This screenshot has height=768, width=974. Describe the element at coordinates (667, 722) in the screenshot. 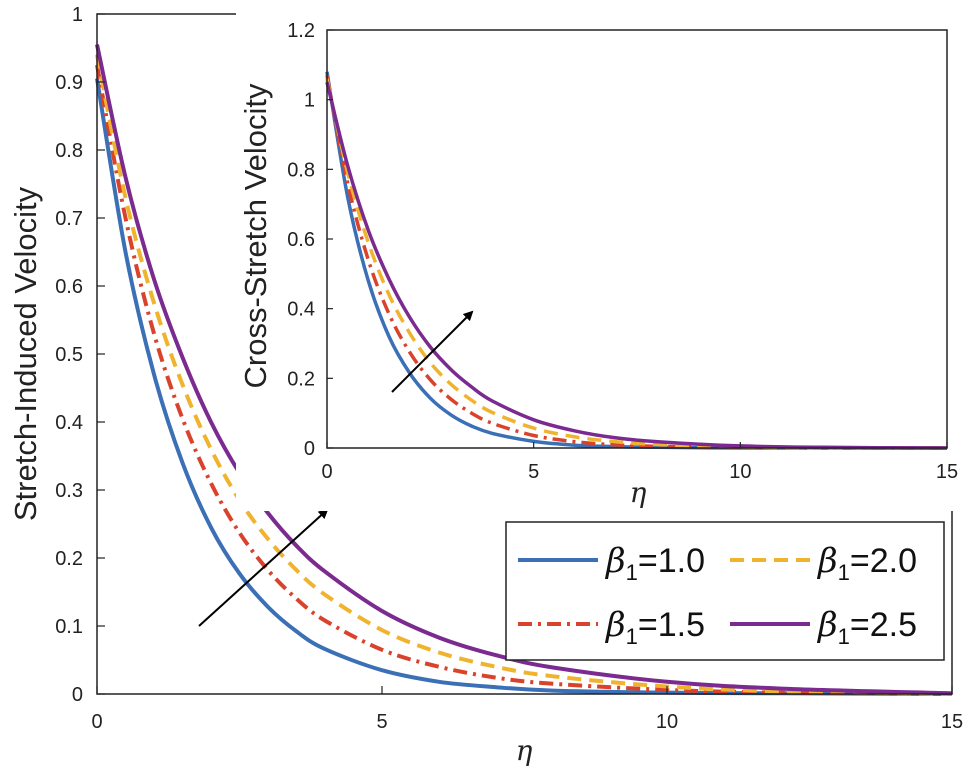

I see `main-x-tick-label: 10` at that location.